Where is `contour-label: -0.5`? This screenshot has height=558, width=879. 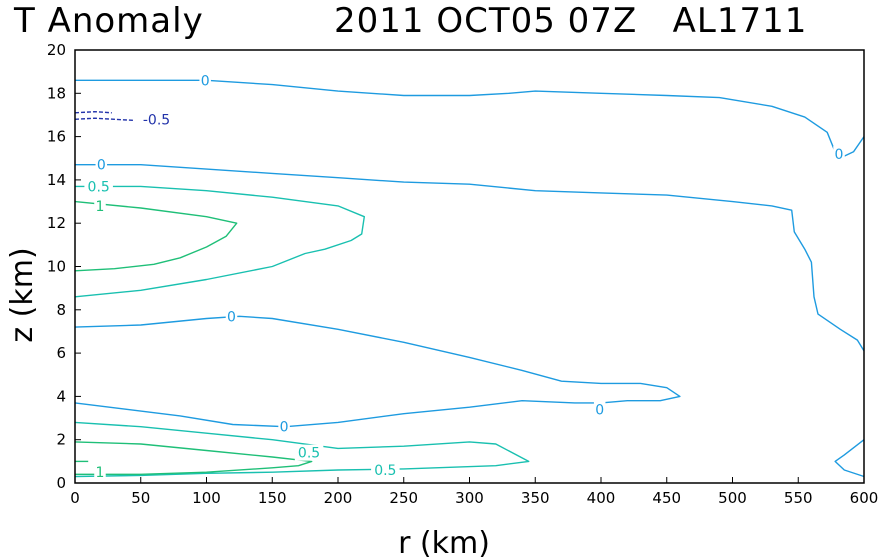
contour-label: -0.5 is located at coordinates (156, 120).